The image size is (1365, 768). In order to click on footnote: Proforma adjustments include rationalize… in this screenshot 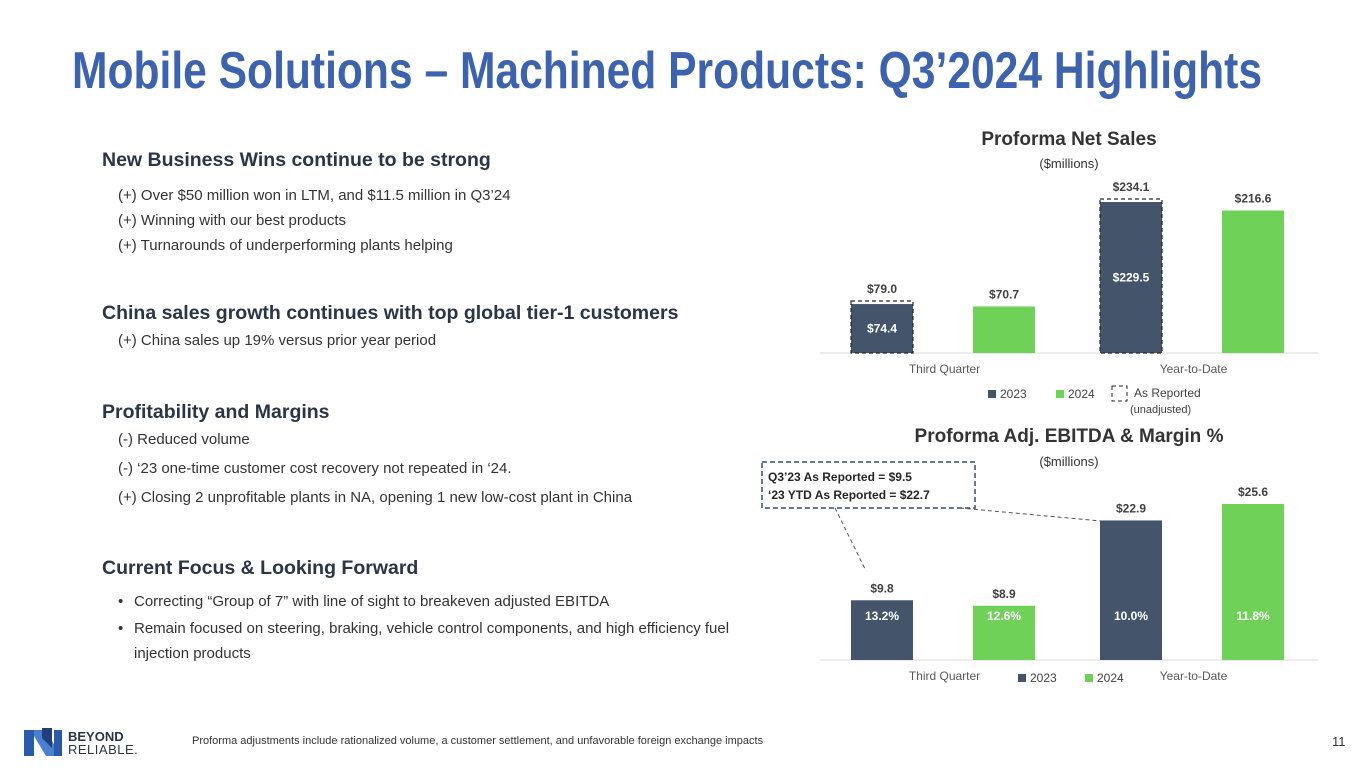, I will do `click(478, 741)`.